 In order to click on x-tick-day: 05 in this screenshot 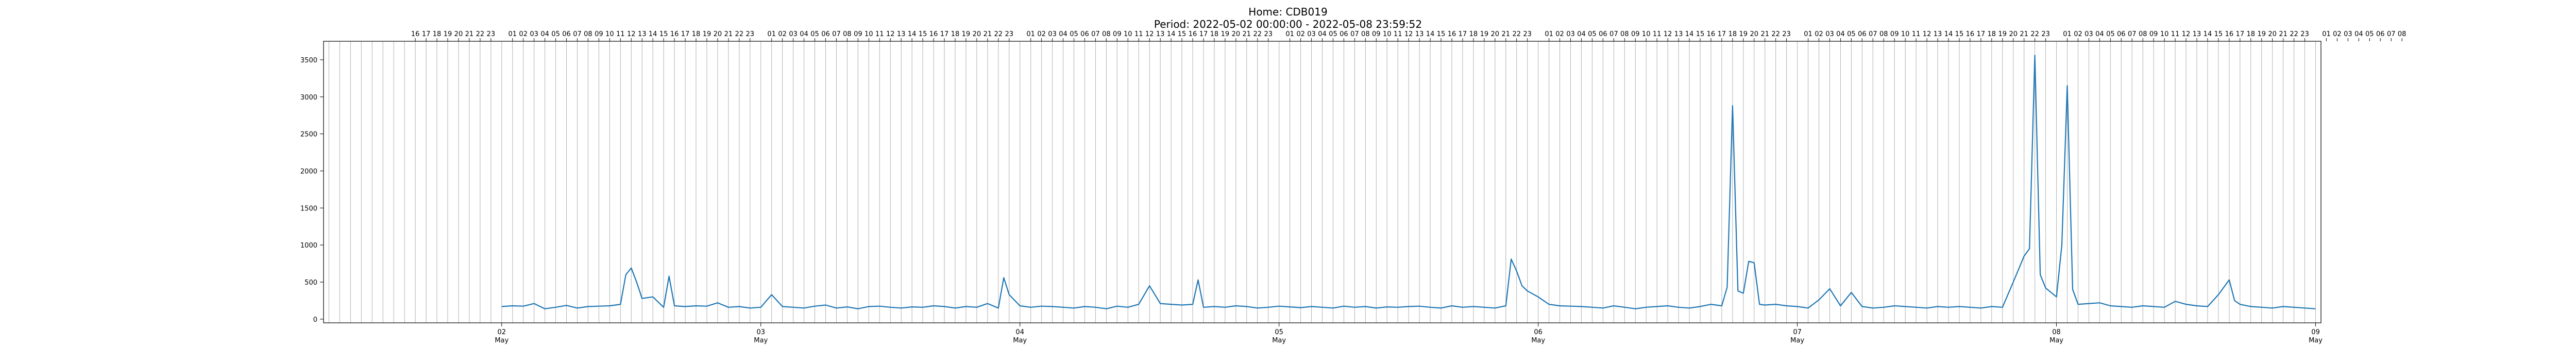, I will do `click(1279, 332)`.